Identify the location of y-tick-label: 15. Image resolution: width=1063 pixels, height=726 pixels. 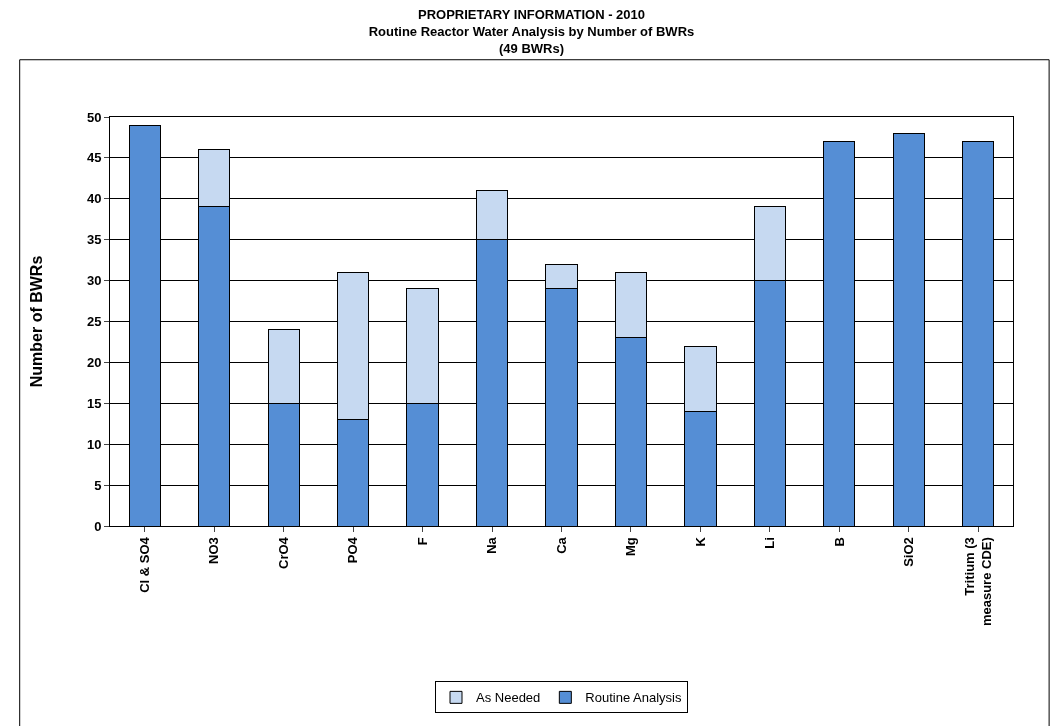
(94, 403).